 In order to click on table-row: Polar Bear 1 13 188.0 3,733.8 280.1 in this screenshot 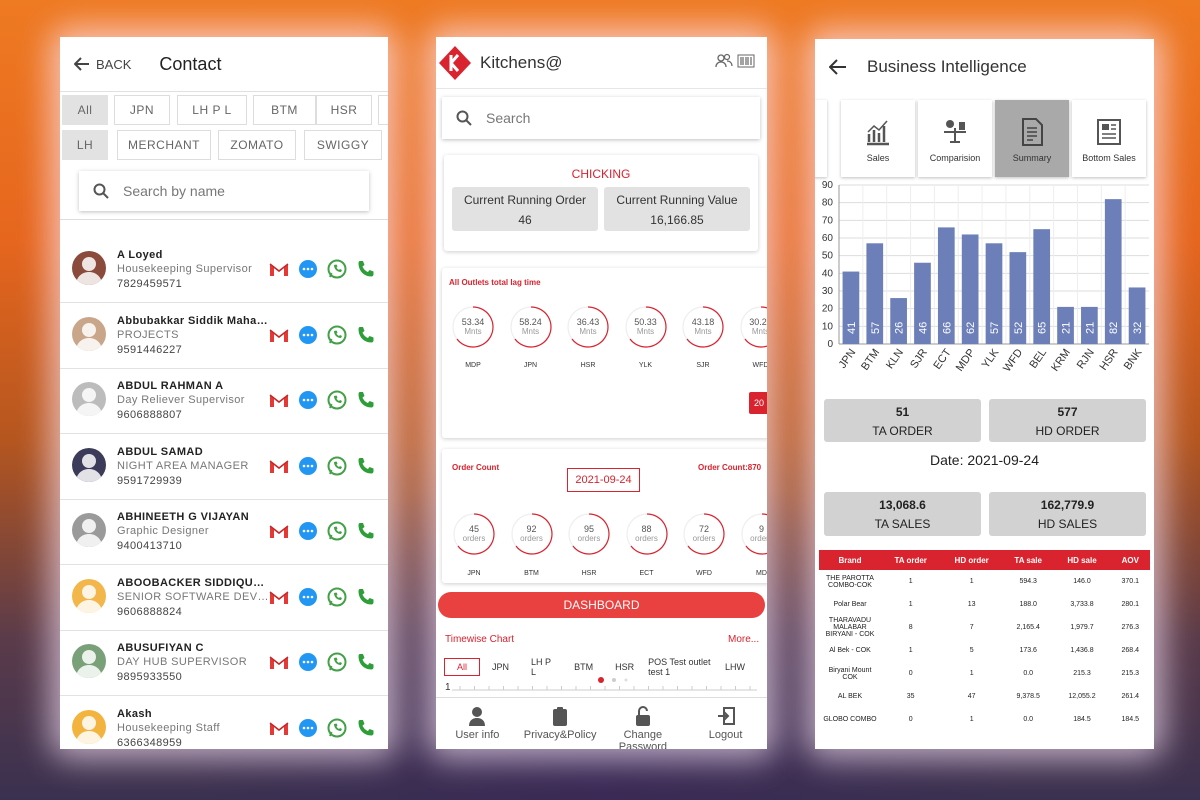, I will do `click(984, 604)`.